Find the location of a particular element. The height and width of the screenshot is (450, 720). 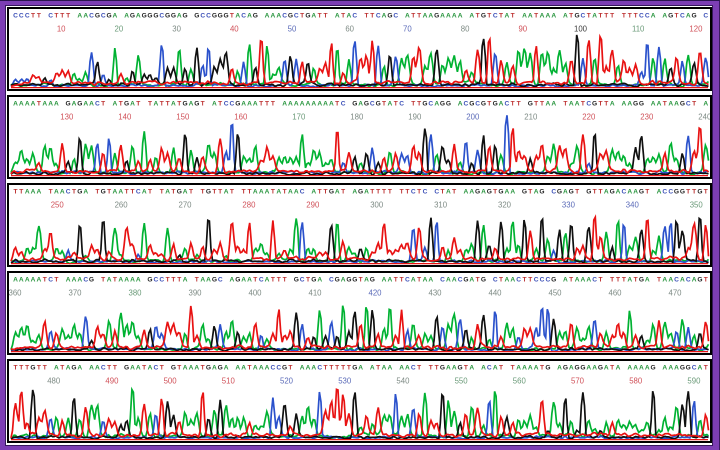

svg-text: 320 is located at coordinates (505, 205).